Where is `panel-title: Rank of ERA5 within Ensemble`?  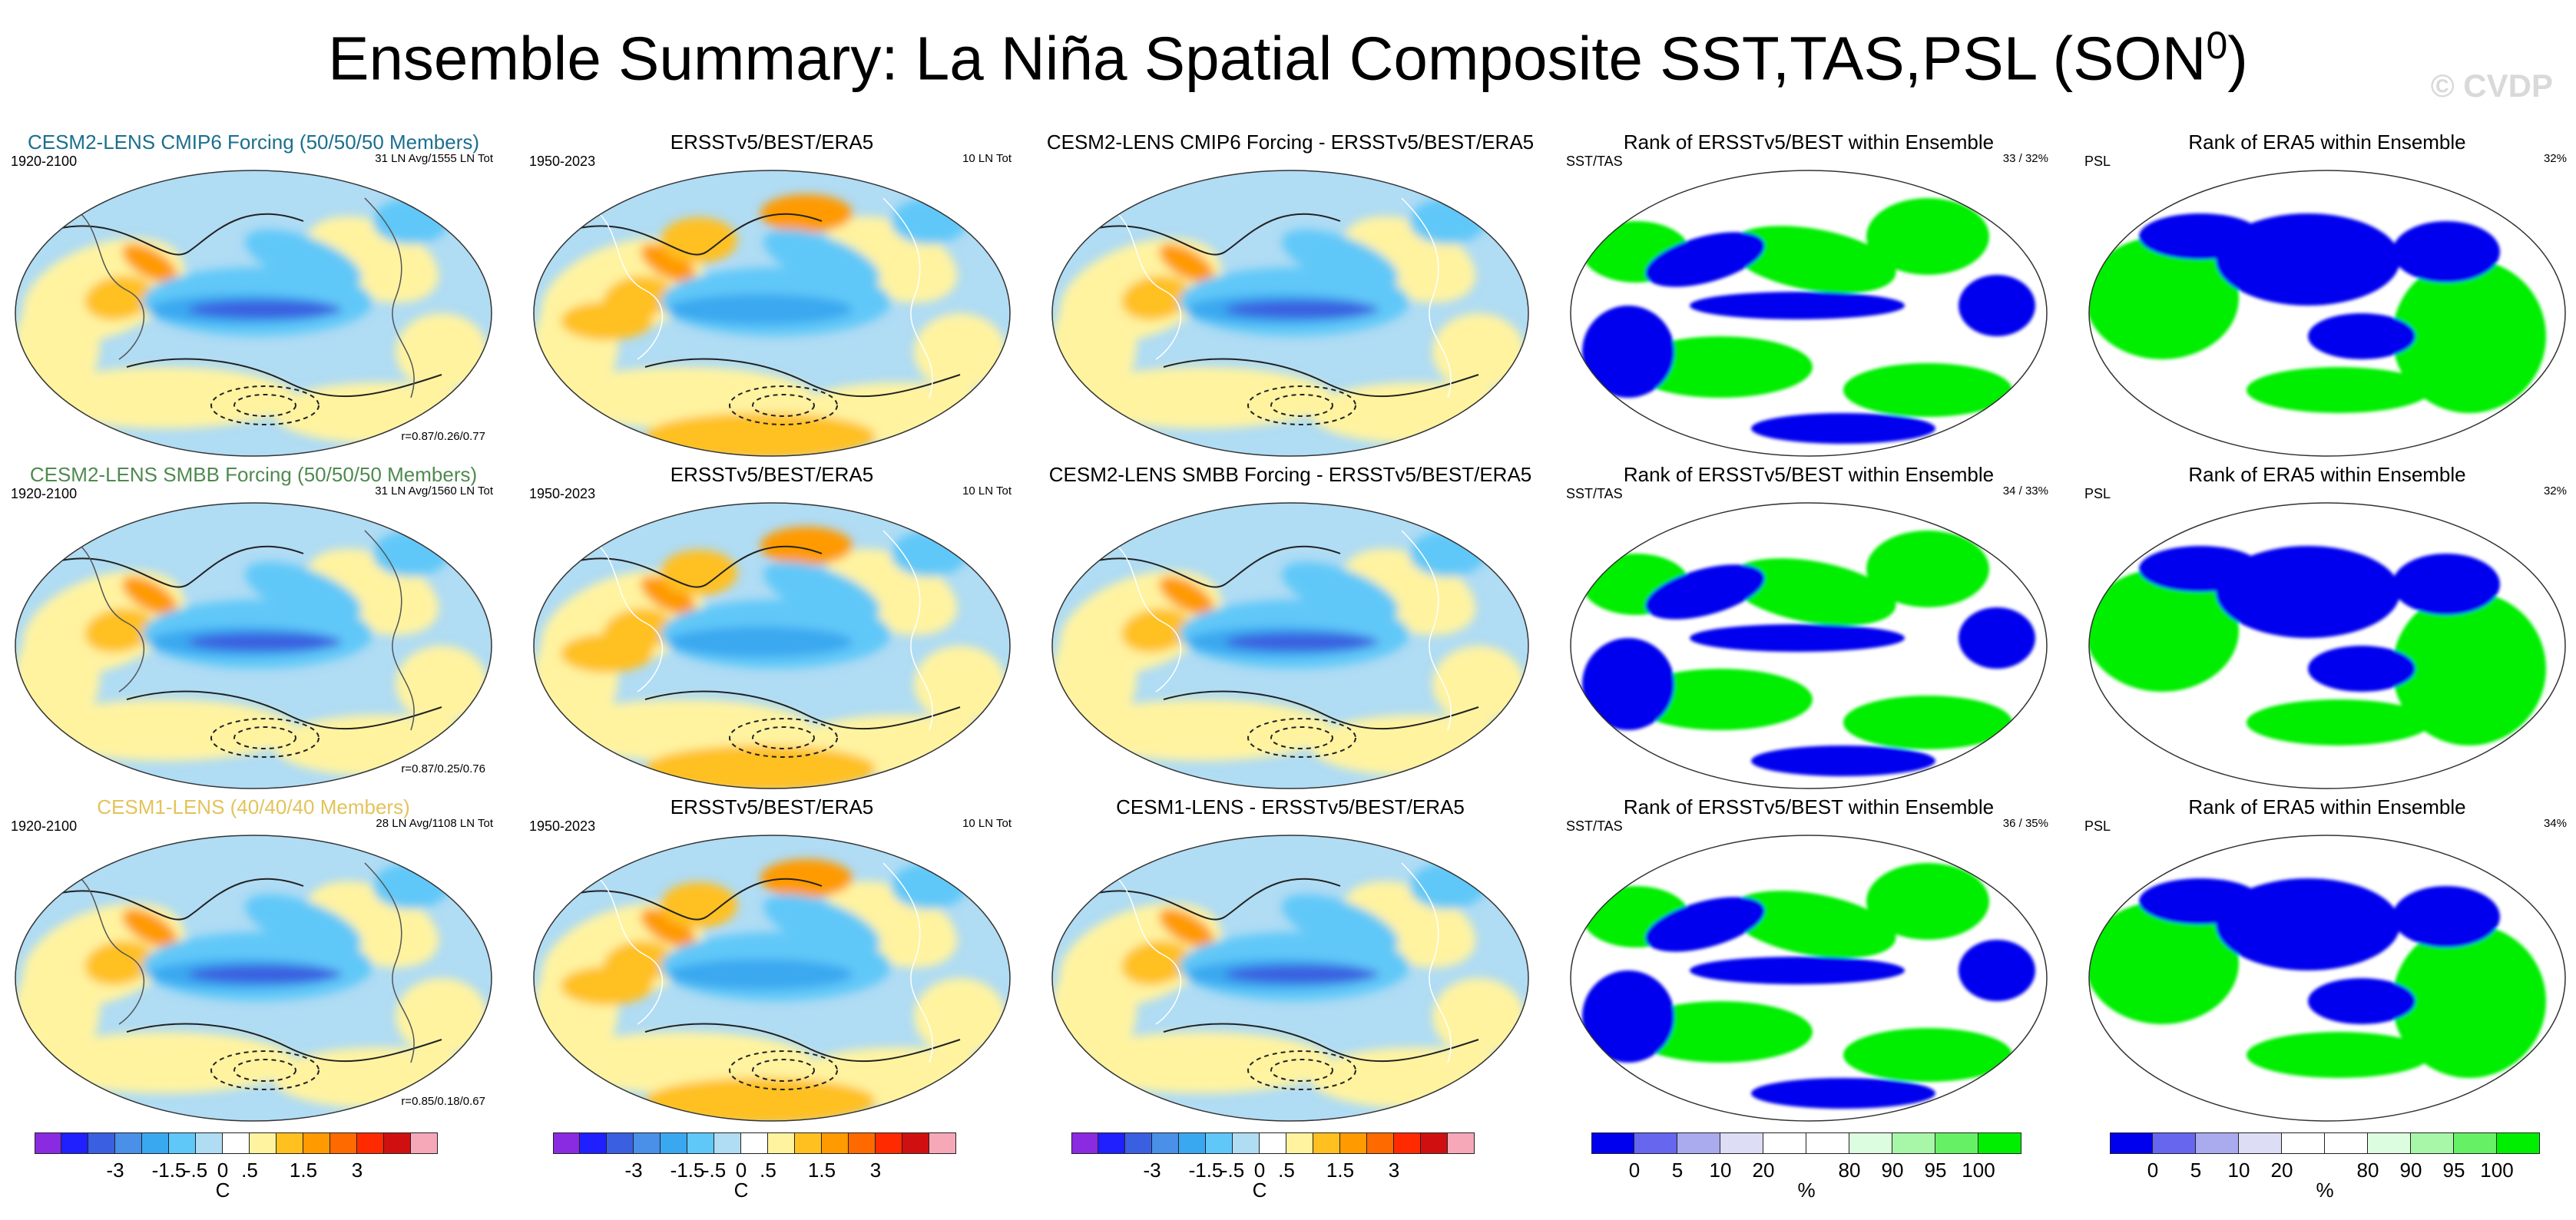
panel-title: Rank of ERA5 within Ensemble is located at coordinates (2327, 807).